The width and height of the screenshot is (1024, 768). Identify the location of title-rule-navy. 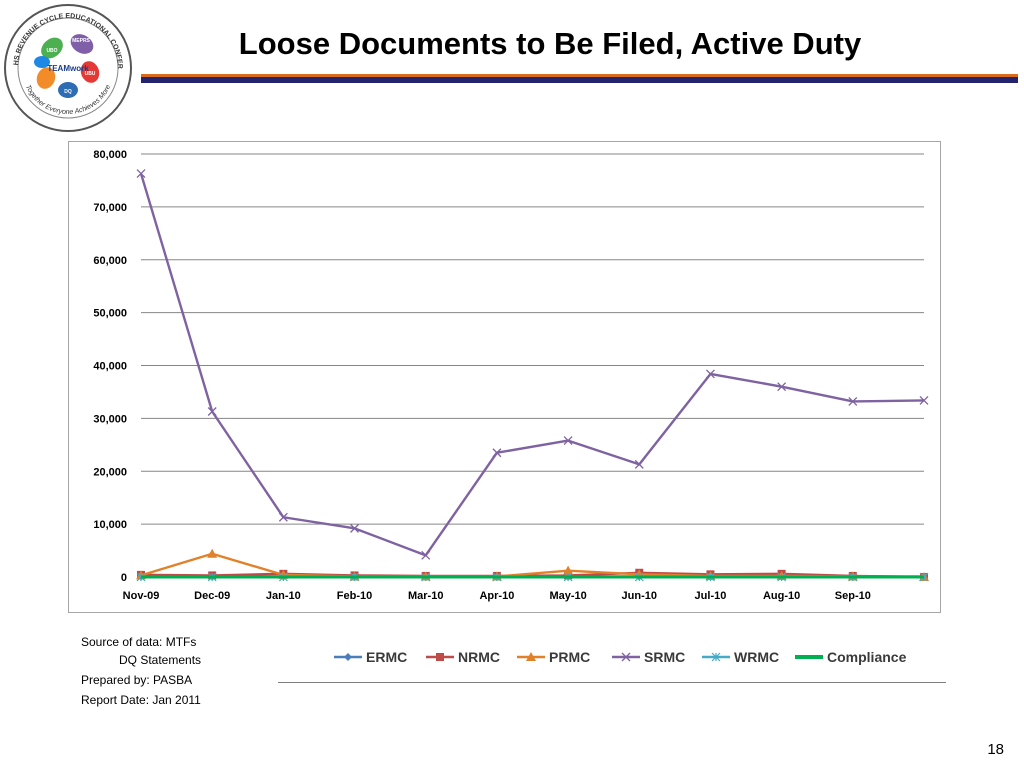
(579, 80).